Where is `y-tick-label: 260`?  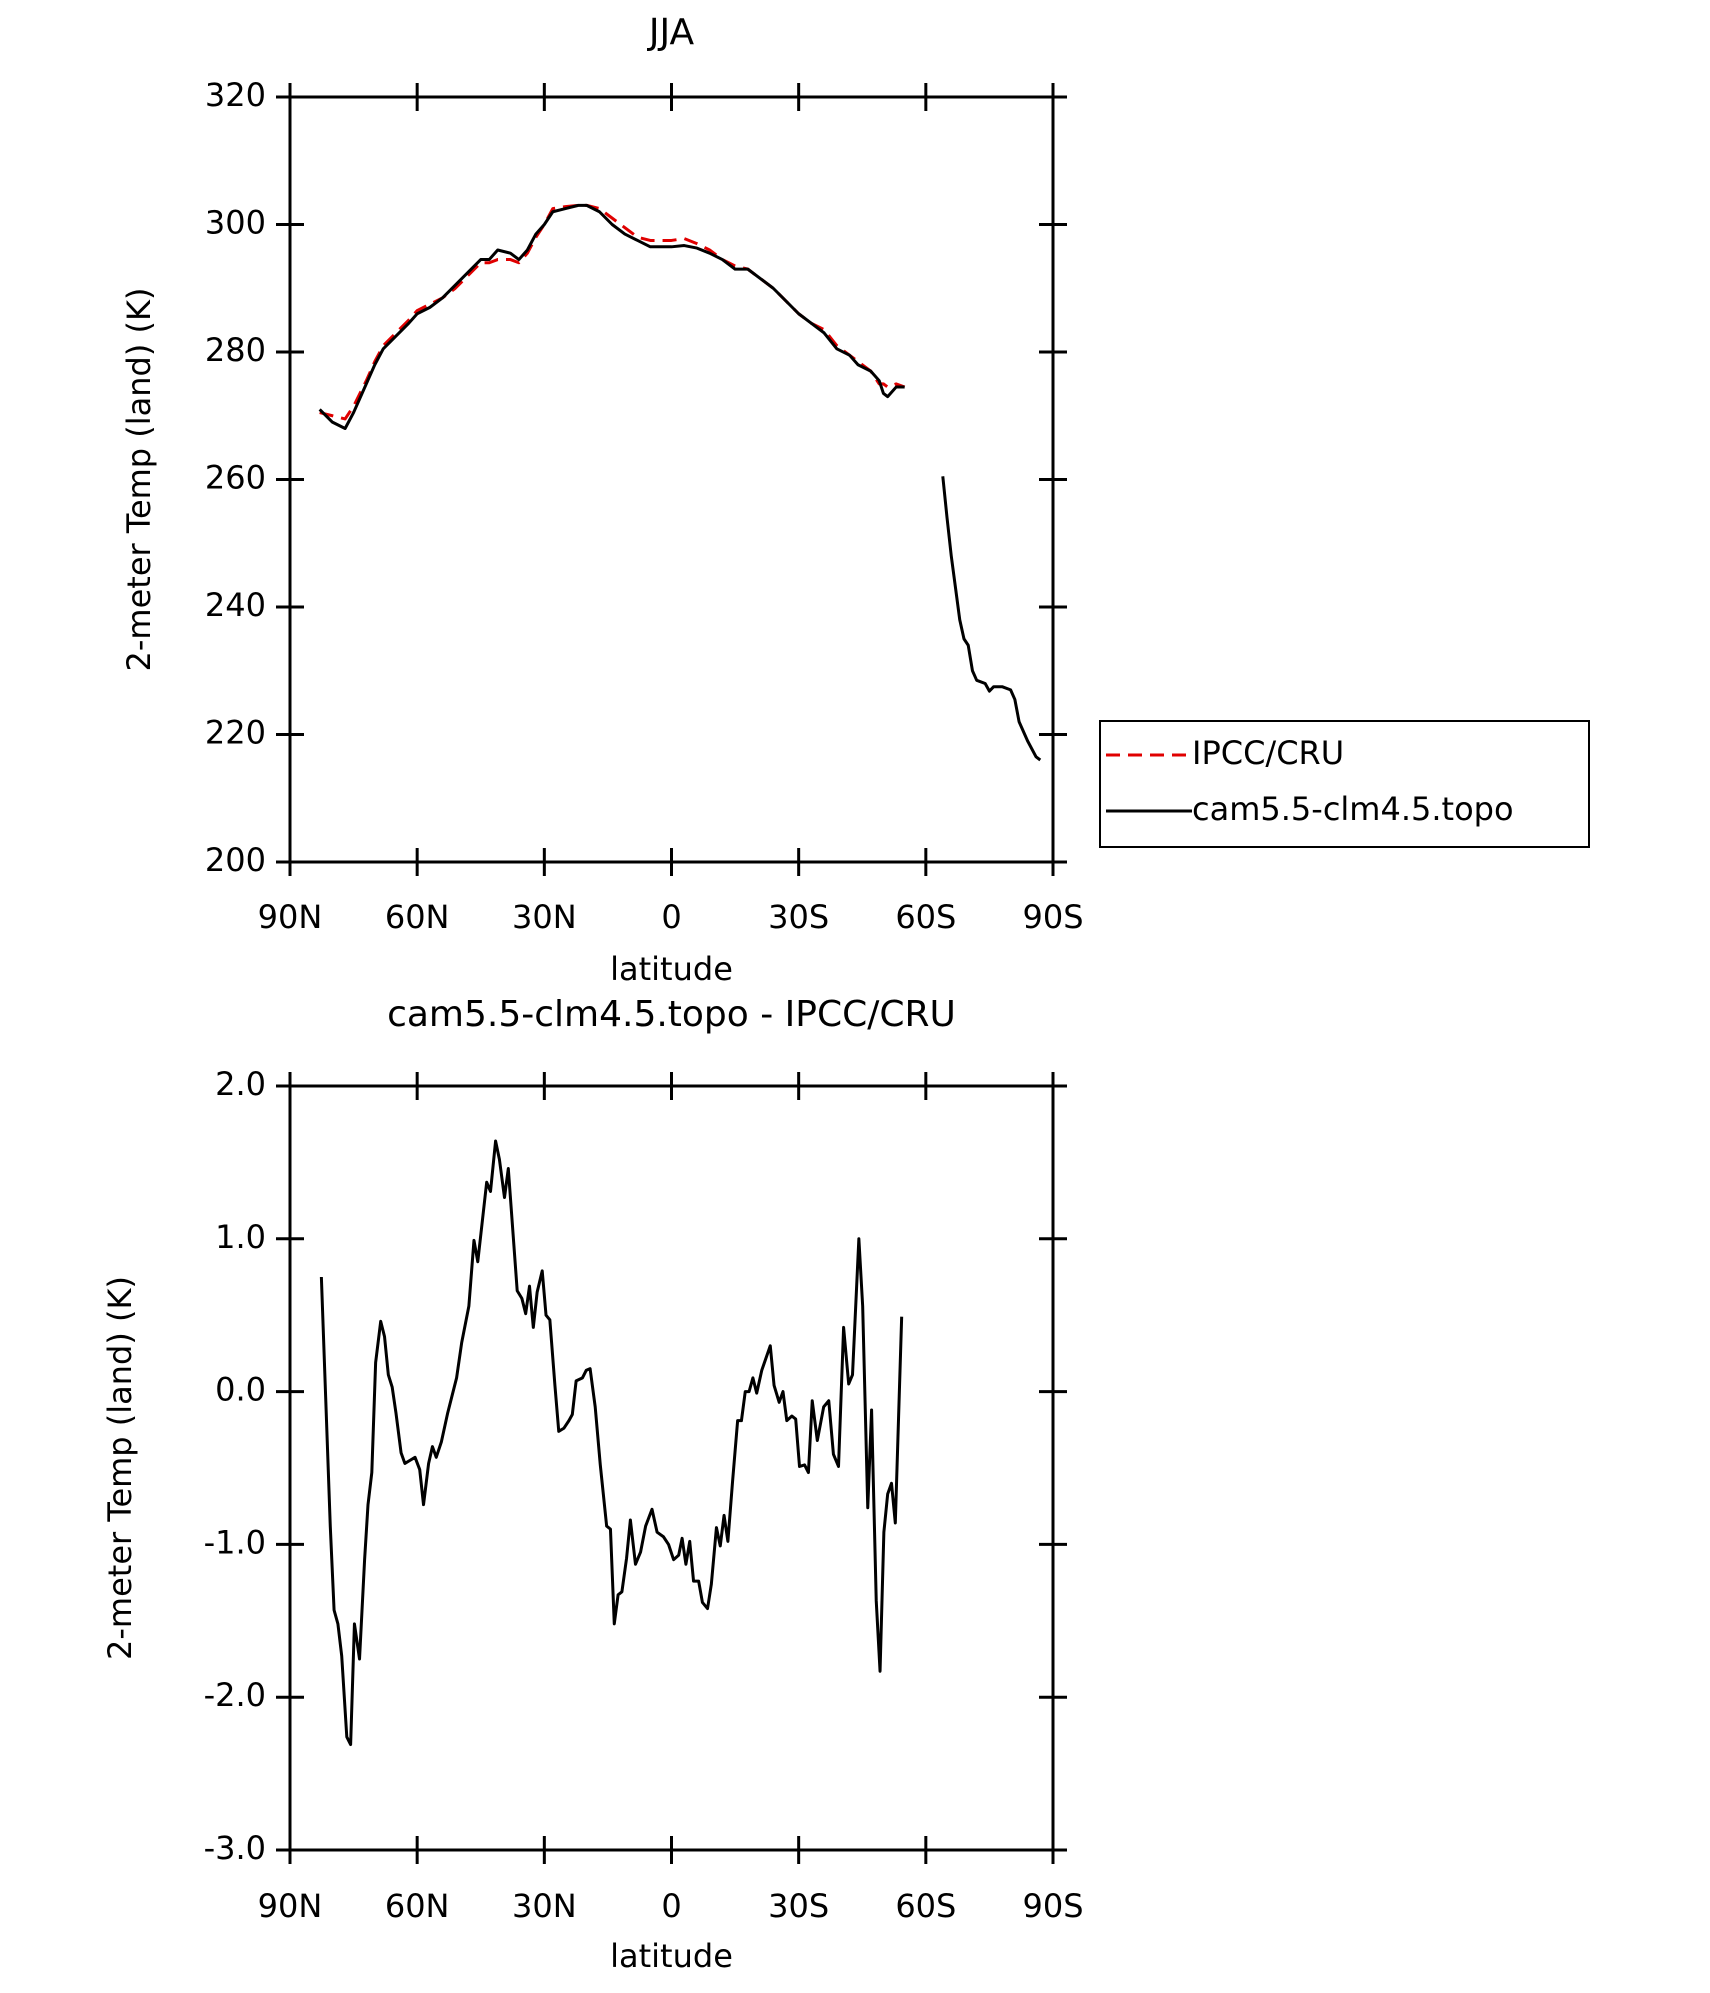 y-tick-label: 260 is located at coordinates (235, 478).